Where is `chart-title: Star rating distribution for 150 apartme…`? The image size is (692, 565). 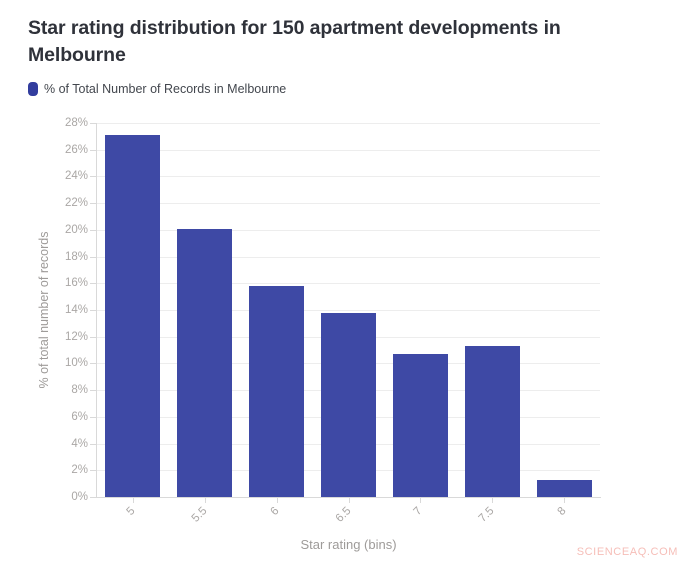
chart-title: Star rating distribution for 150 apartme… is located at coordinates (294, 41).